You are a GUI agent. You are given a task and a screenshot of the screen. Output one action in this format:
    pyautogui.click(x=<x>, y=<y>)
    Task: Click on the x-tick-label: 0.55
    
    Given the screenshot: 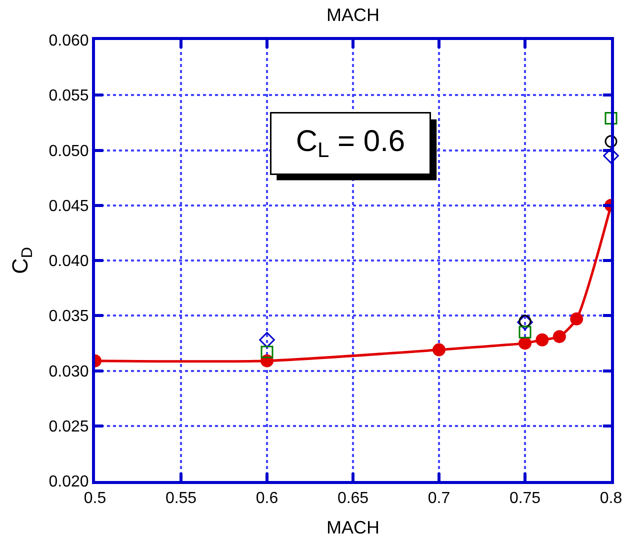 What is the action you would take?
    pyautogui.click(x=181, y=499)
    